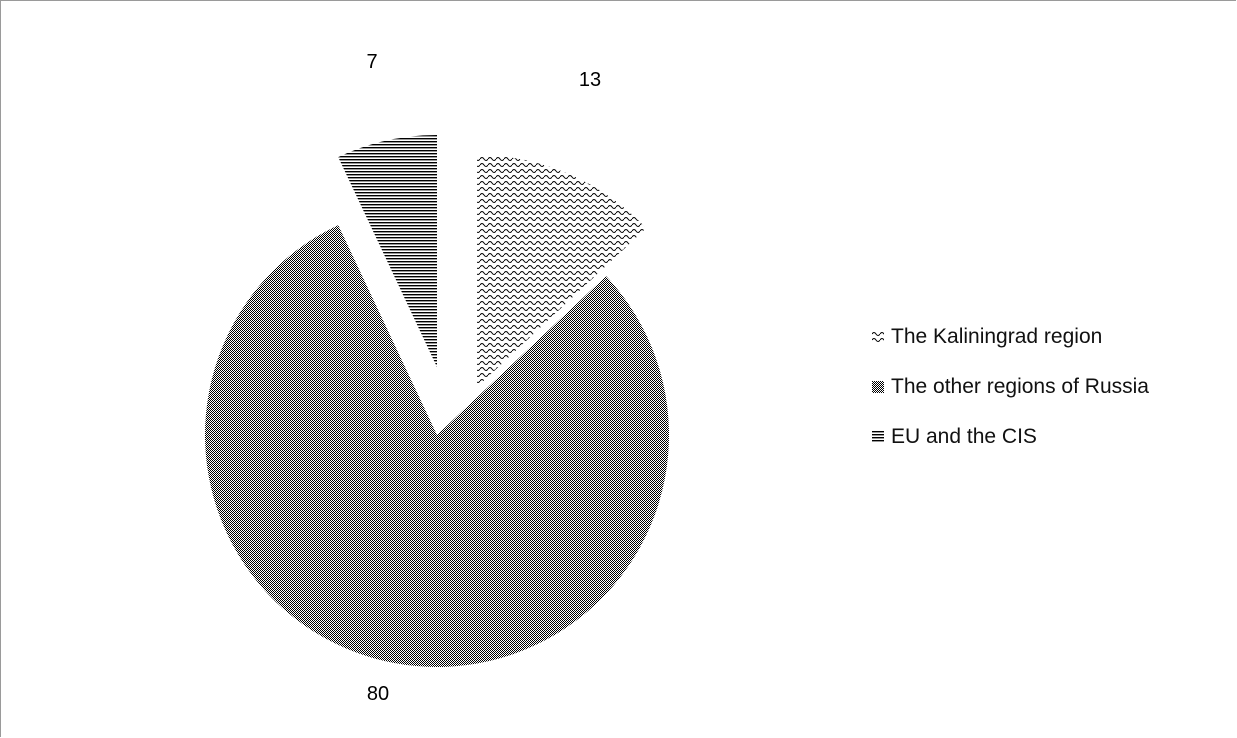 Image resolution: width=1237 pixels, height=738 pixels. I want to click on data-label: 13, so click(590, 80).